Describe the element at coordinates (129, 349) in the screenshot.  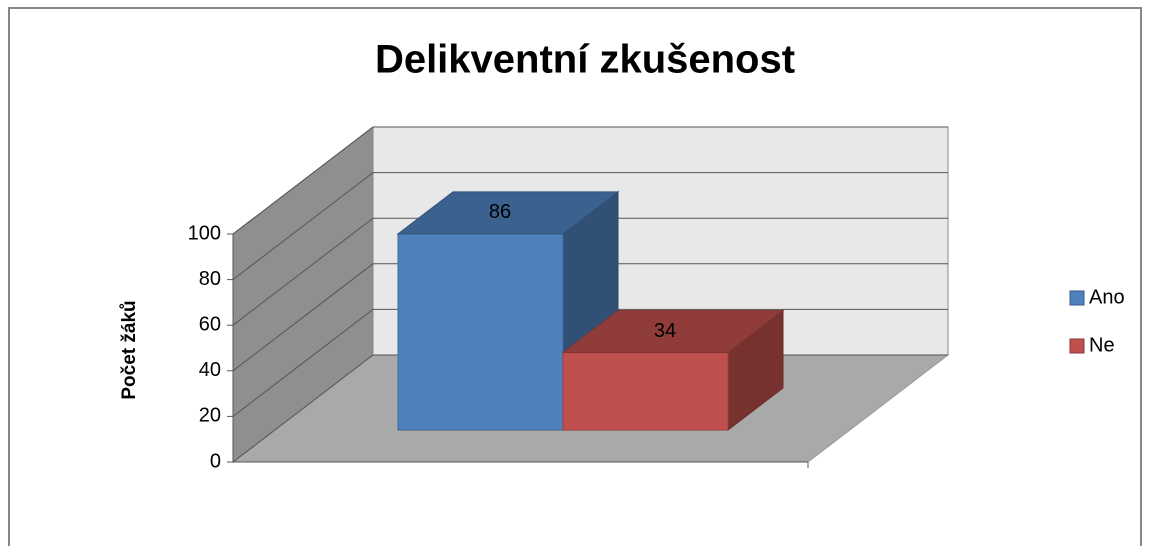
I see `y-axis-label: Počet žáků` at that location.